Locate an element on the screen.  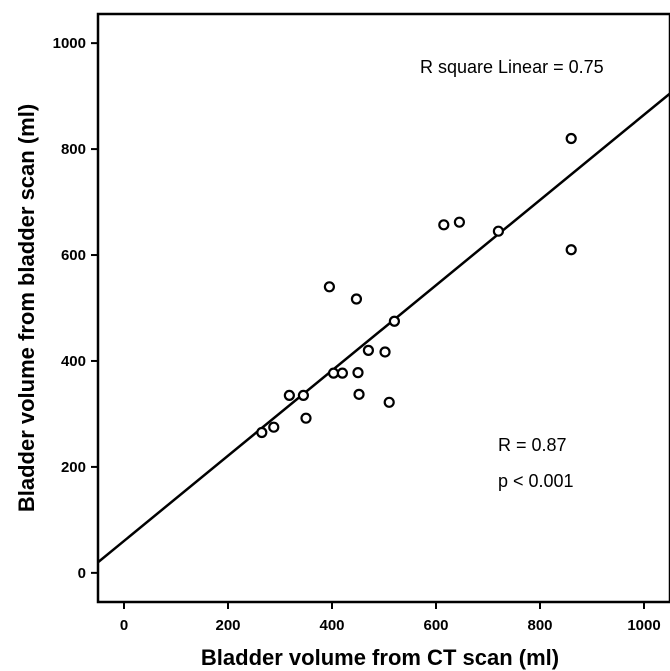
x-tick-label: 600 is located at coordinates (435, 625).